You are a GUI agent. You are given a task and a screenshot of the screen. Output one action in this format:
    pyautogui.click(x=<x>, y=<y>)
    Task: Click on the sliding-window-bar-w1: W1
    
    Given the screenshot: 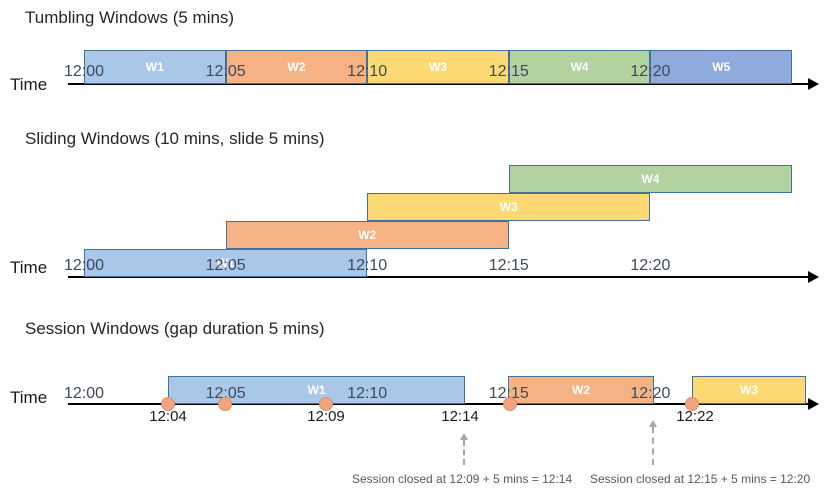 What is the action you would take?
    pyautogui.click(x=226, y=263)
    